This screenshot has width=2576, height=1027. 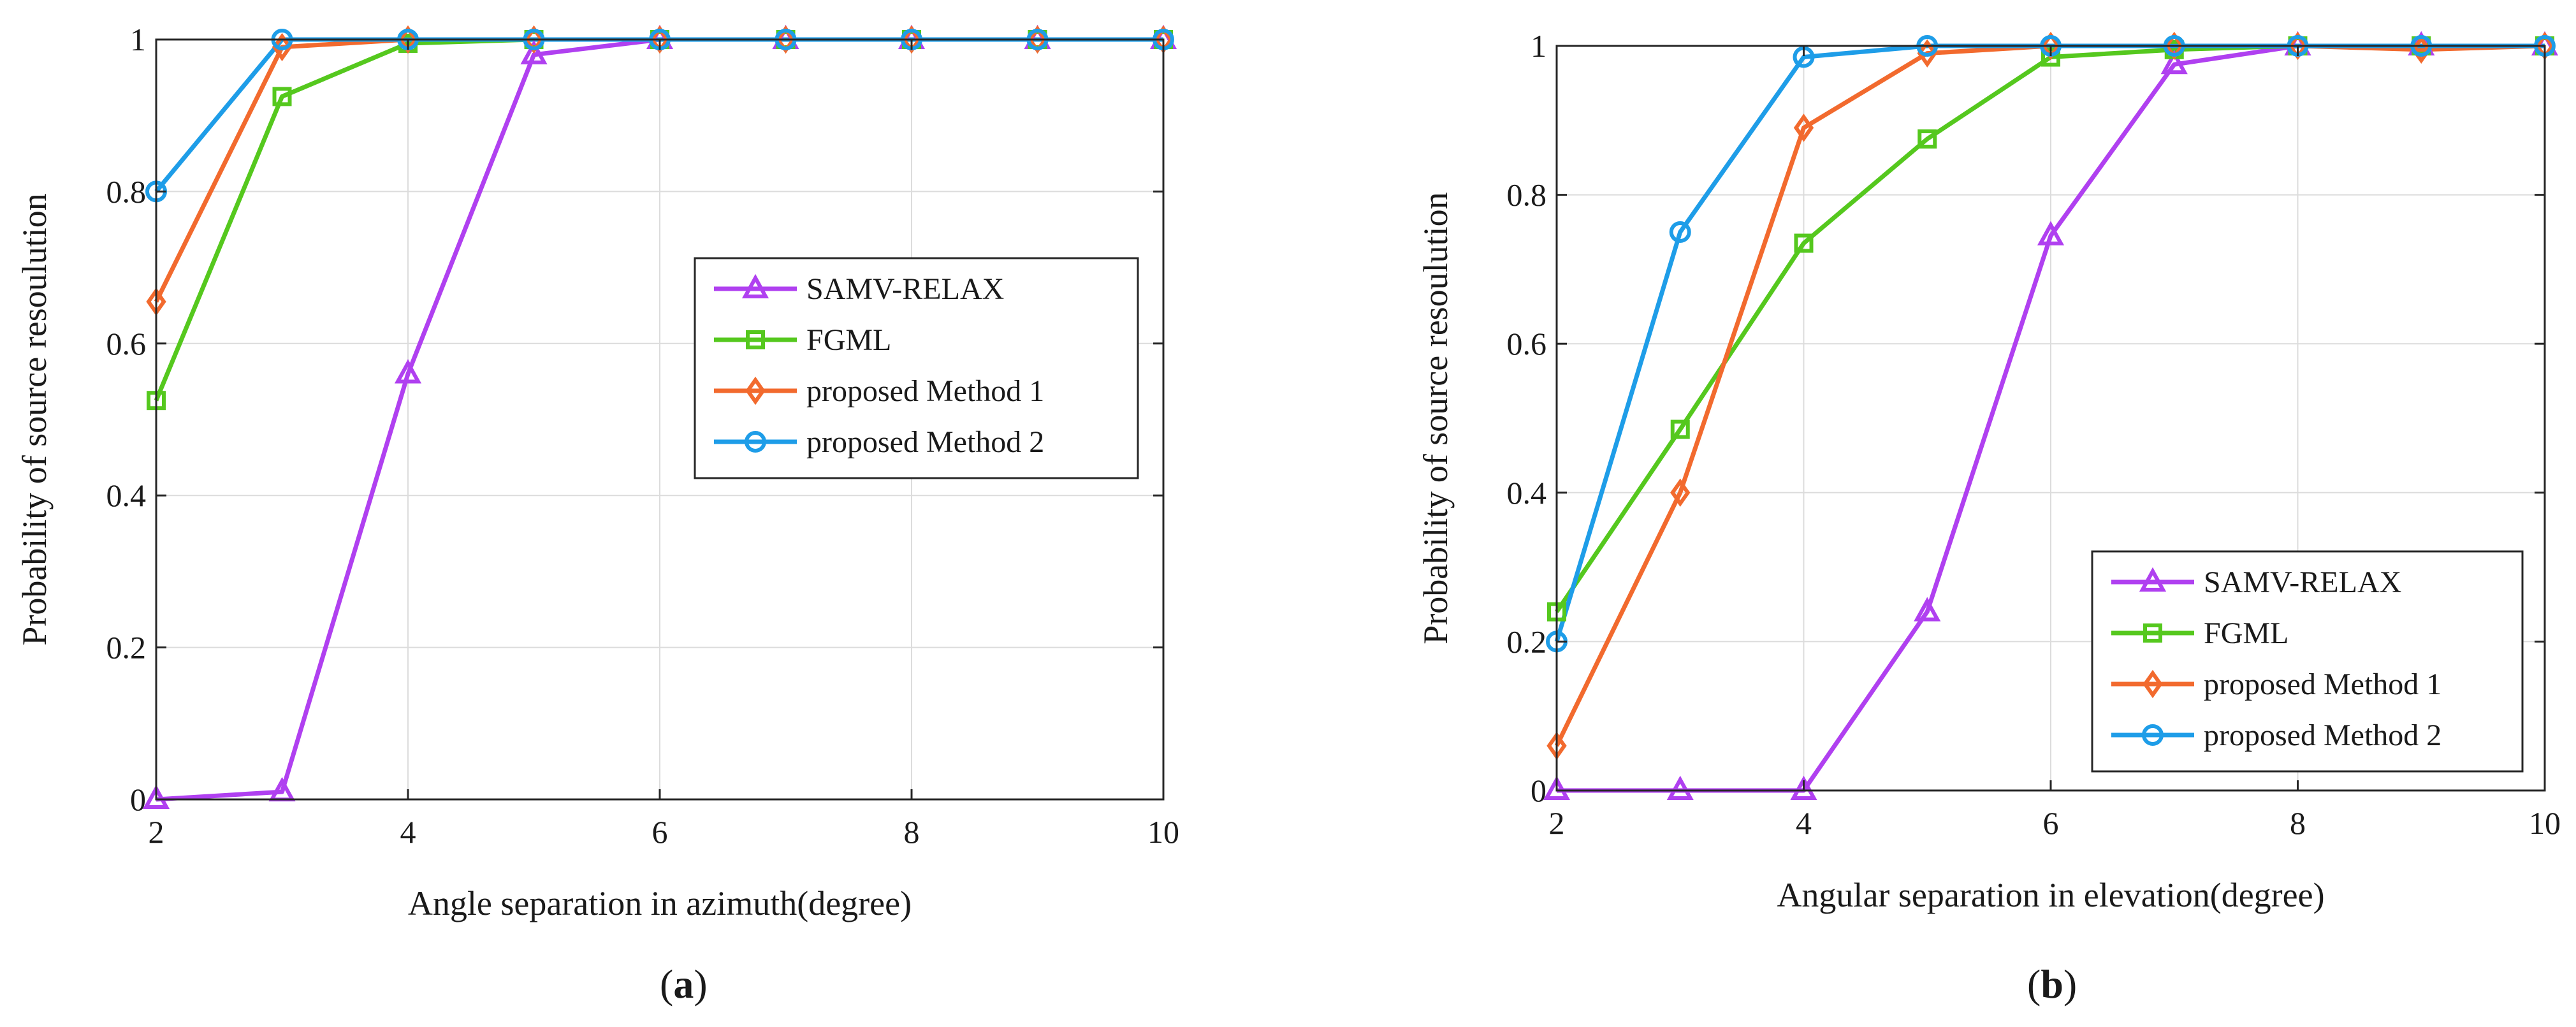 What do you see at coordinates (684, 984) in the screenshot?
I see `panel-caption: (a)` at bounding box center [684, 984].